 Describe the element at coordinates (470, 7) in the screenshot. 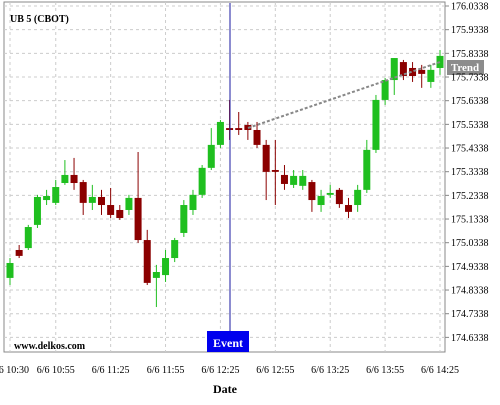

I see `y-tick-label: 176.0338` at that location.